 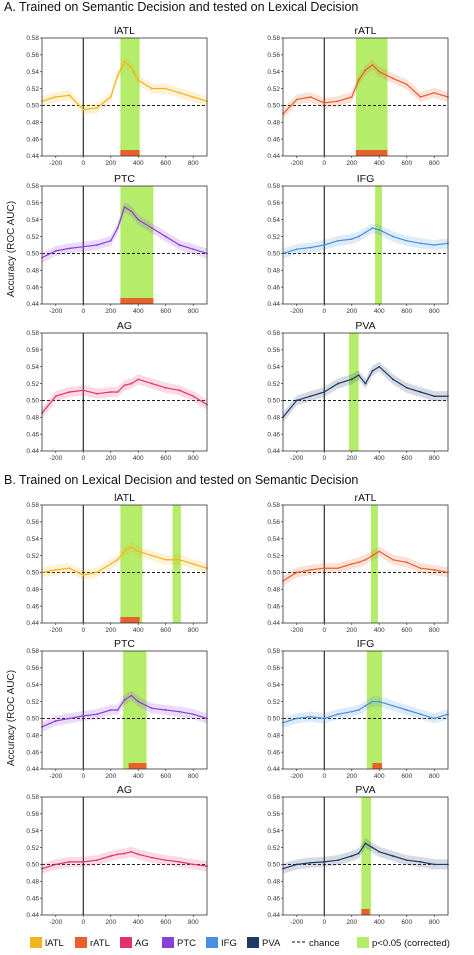 I want to click on panel-a-ratl-xtick-label-4: 400, so click(x=379, y=163).